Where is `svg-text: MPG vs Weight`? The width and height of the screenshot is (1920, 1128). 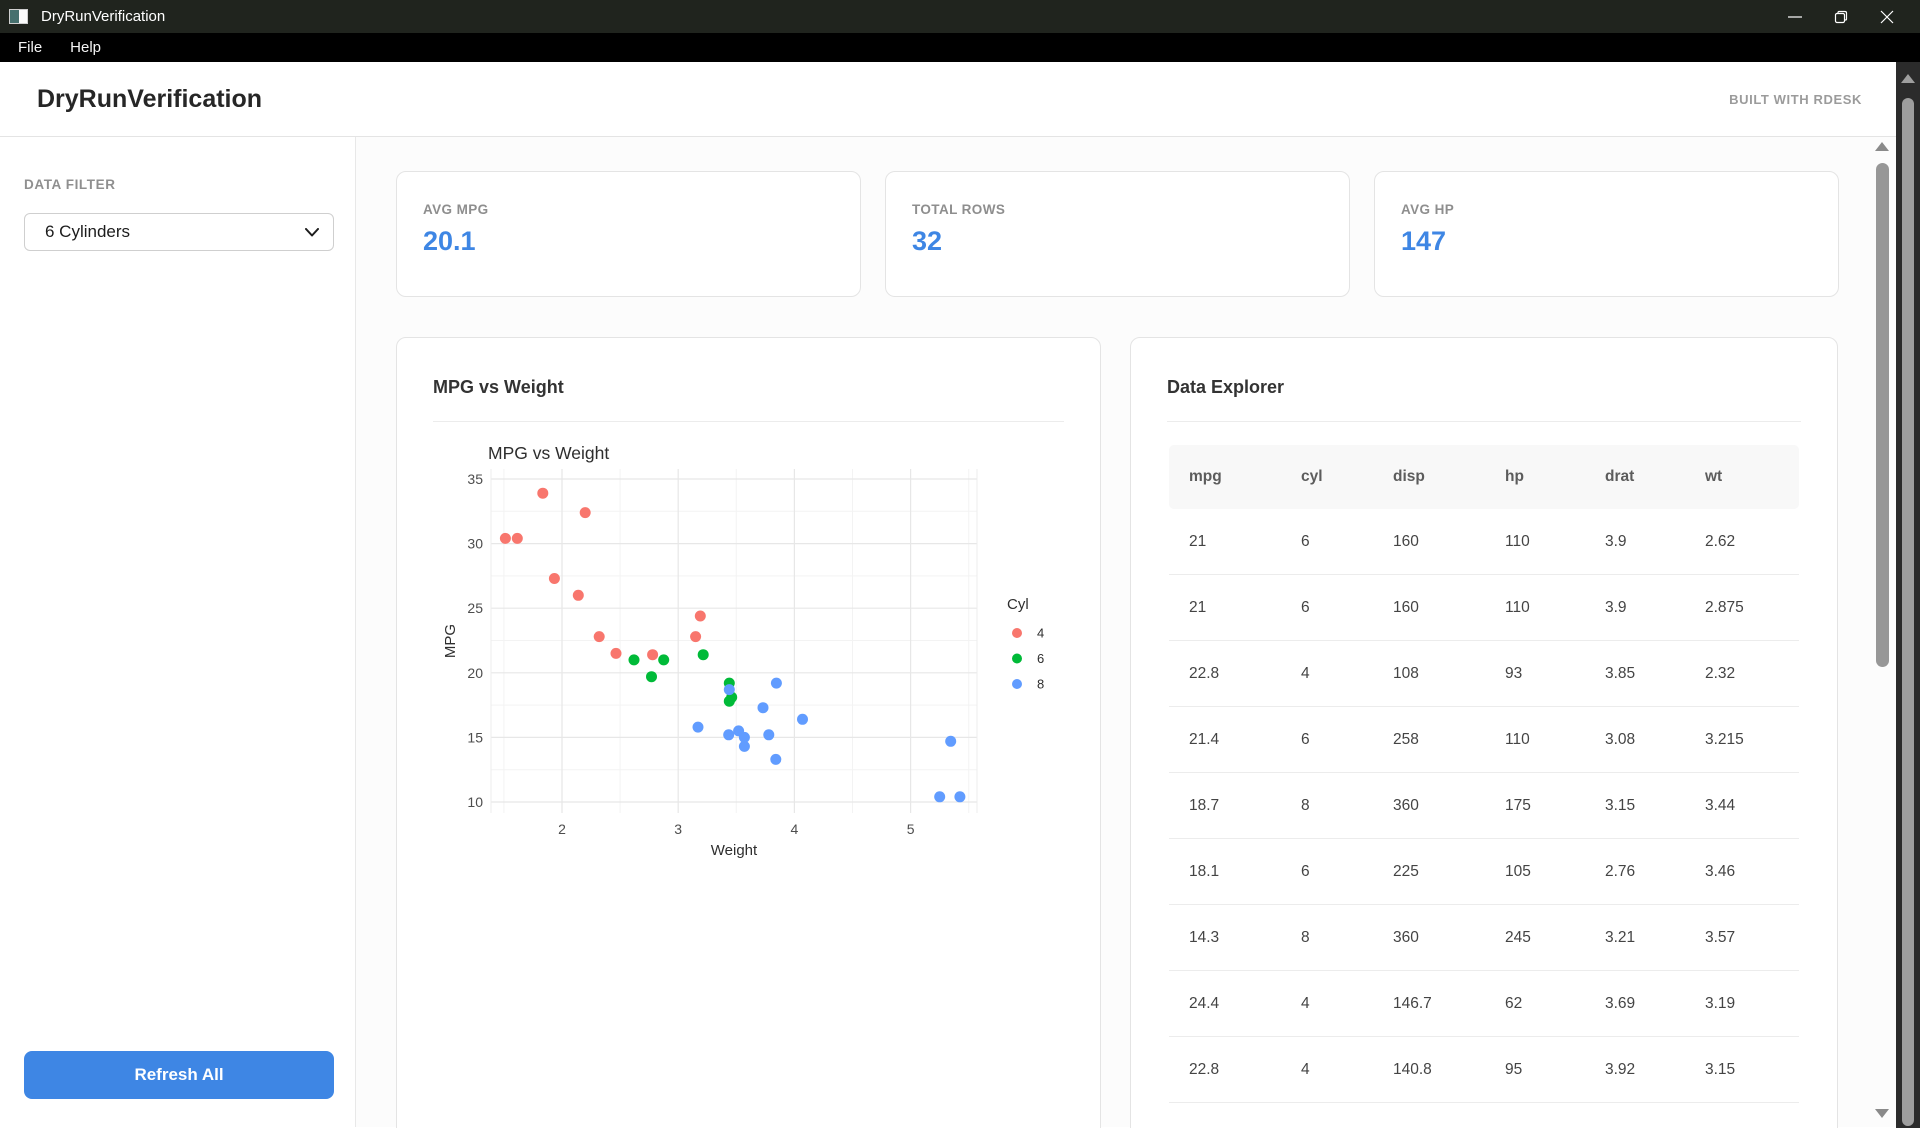
svg-text: MPG vs Weight is located at coordinates (548, 453).